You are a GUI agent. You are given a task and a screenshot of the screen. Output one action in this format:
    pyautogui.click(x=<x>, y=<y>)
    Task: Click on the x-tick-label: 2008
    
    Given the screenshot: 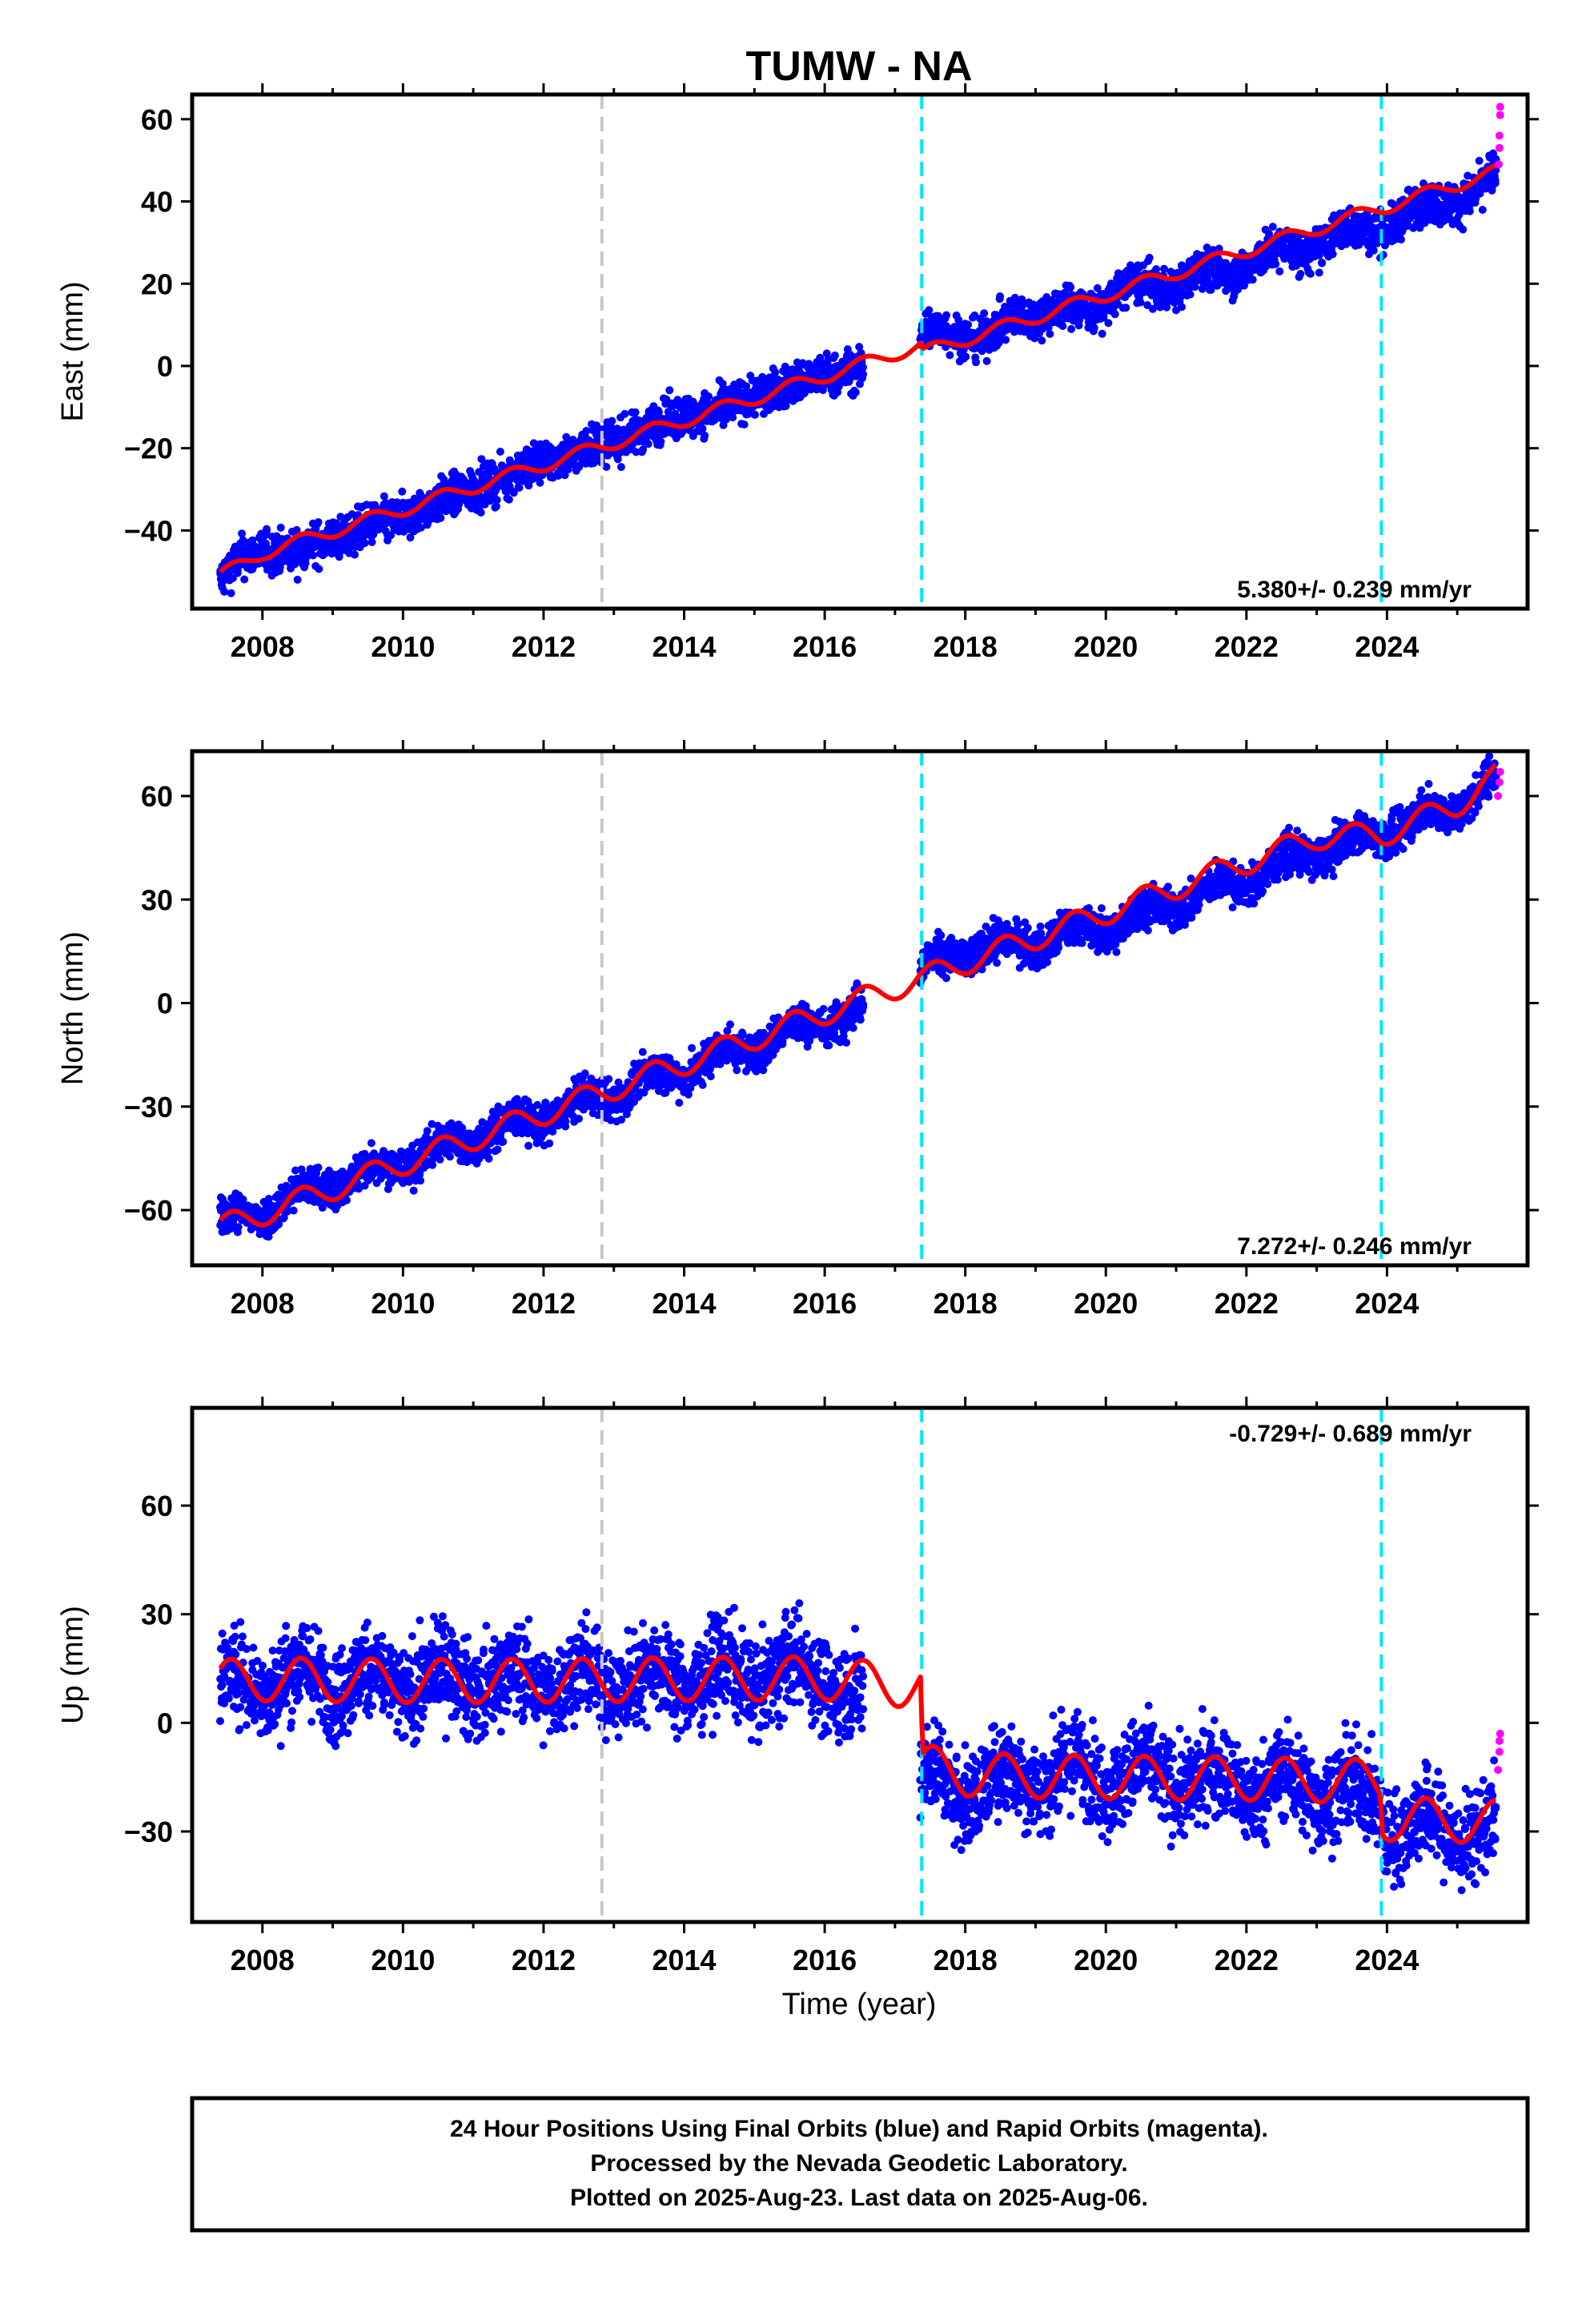 What is the action you would take?
    pyautogui.click(x=263, y=646)
    